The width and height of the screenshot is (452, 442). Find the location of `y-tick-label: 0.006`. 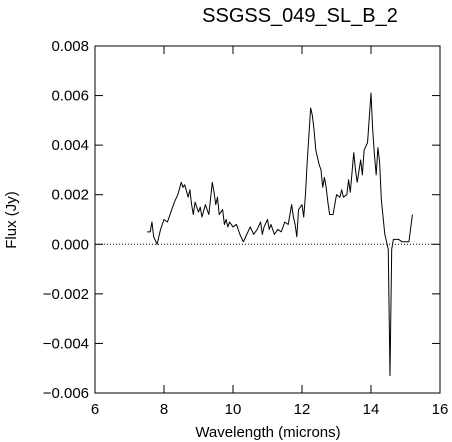

y-tick-label: 0.006 is located at coordinates (70, 96).